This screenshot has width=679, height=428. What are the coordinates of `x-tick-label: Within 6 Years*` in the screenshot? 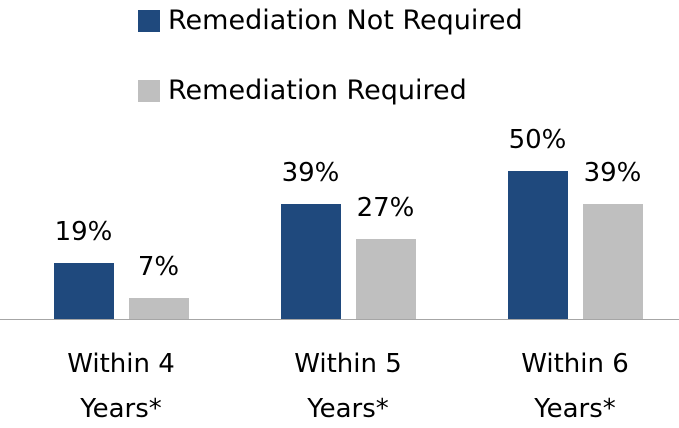 It's located at (575, 386).